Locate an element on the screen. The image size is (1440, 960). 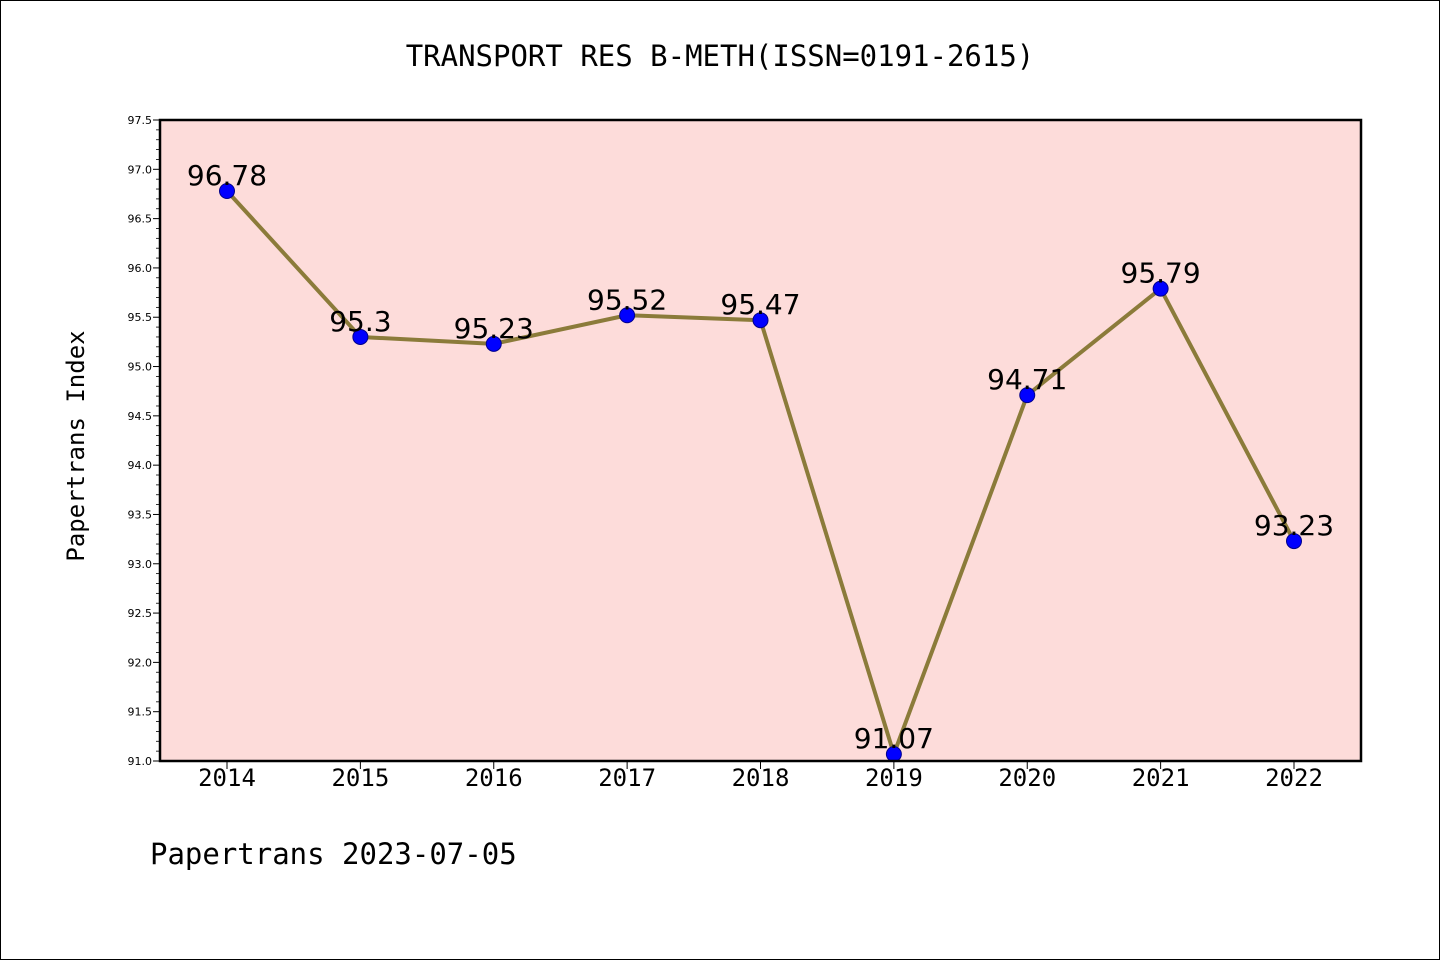
y-tick-label: 95.0 is located at coordinates (140, 367).